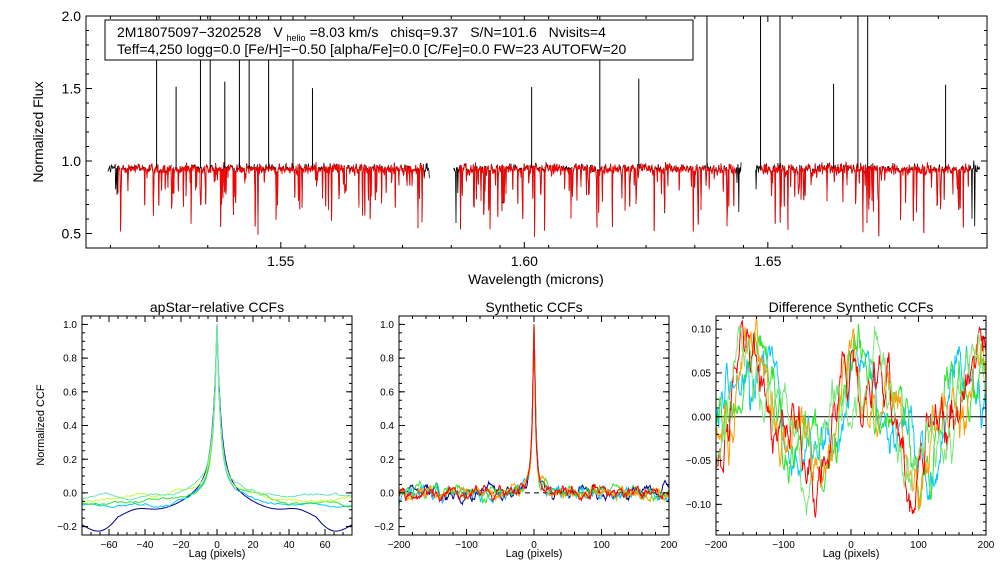 This screenshot has width=1008, height=576. Describe the element at coordinates (387, 359) in the screenshot. I see `ccf2-y-tick-label: 0.8` at that location.